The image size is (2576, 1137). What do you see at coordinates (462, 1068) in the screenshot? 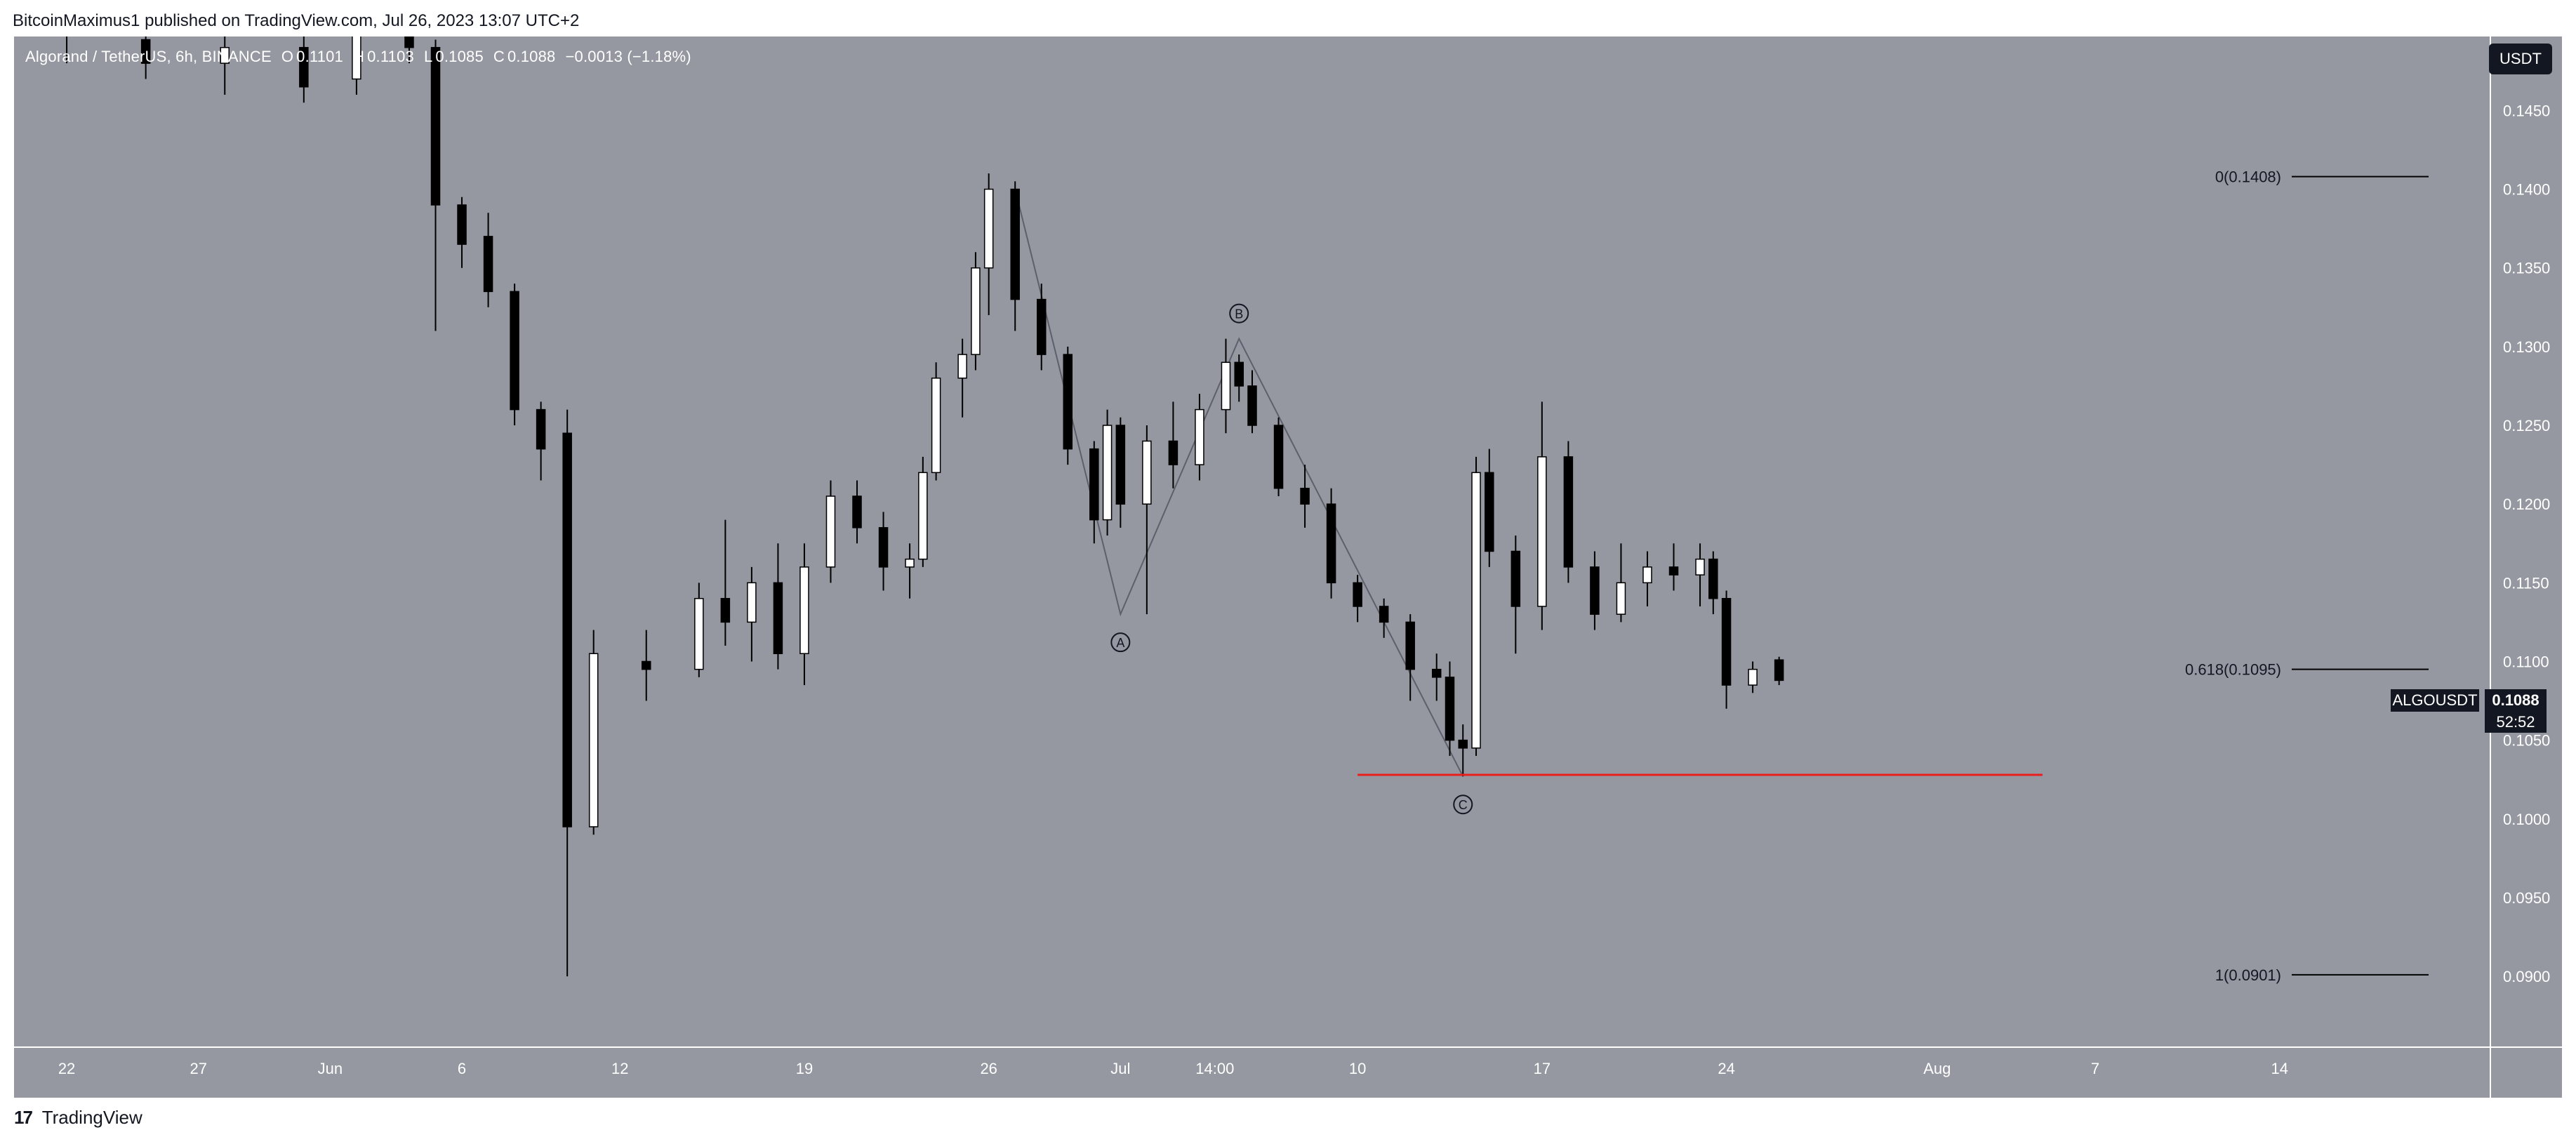
I see `x-tick-label: 6` at bounding box center [462, 1068].